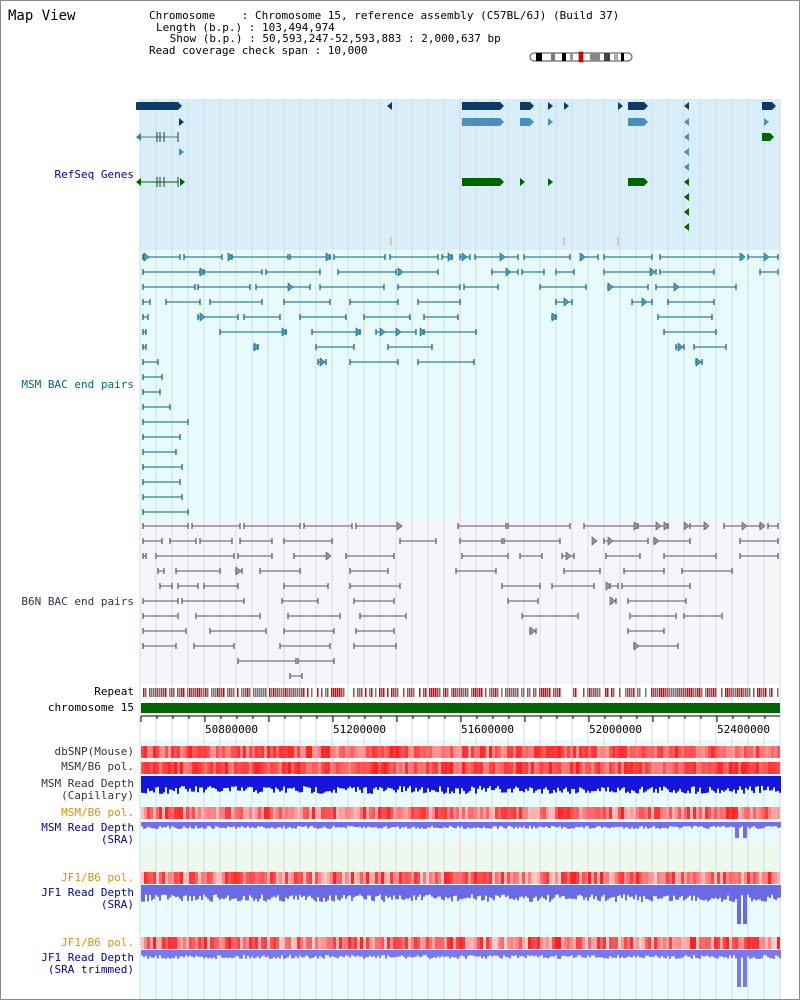 This screenshot has width=800, height=1000. Describe the element at coordinates (94, 174) in the screenshot. I see `refseq-label: RefSeq Genes` at that location.